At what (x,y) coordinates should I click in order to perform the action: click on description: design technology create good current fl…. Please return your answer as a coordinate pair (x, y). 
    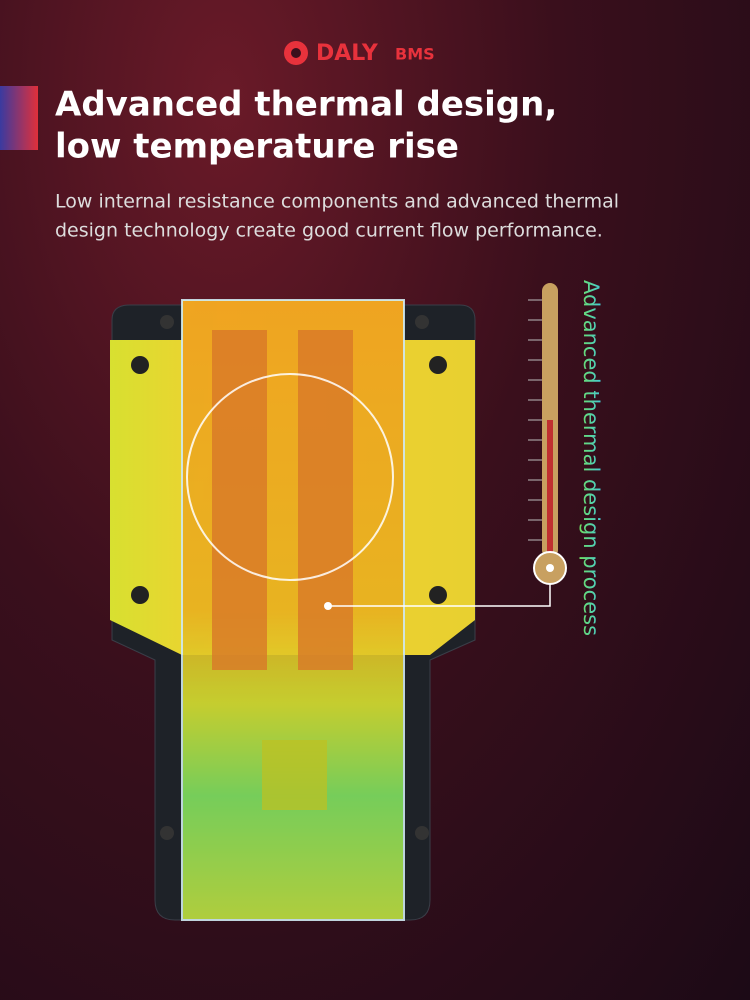
    Looking at the image, I should click on (329, 231).